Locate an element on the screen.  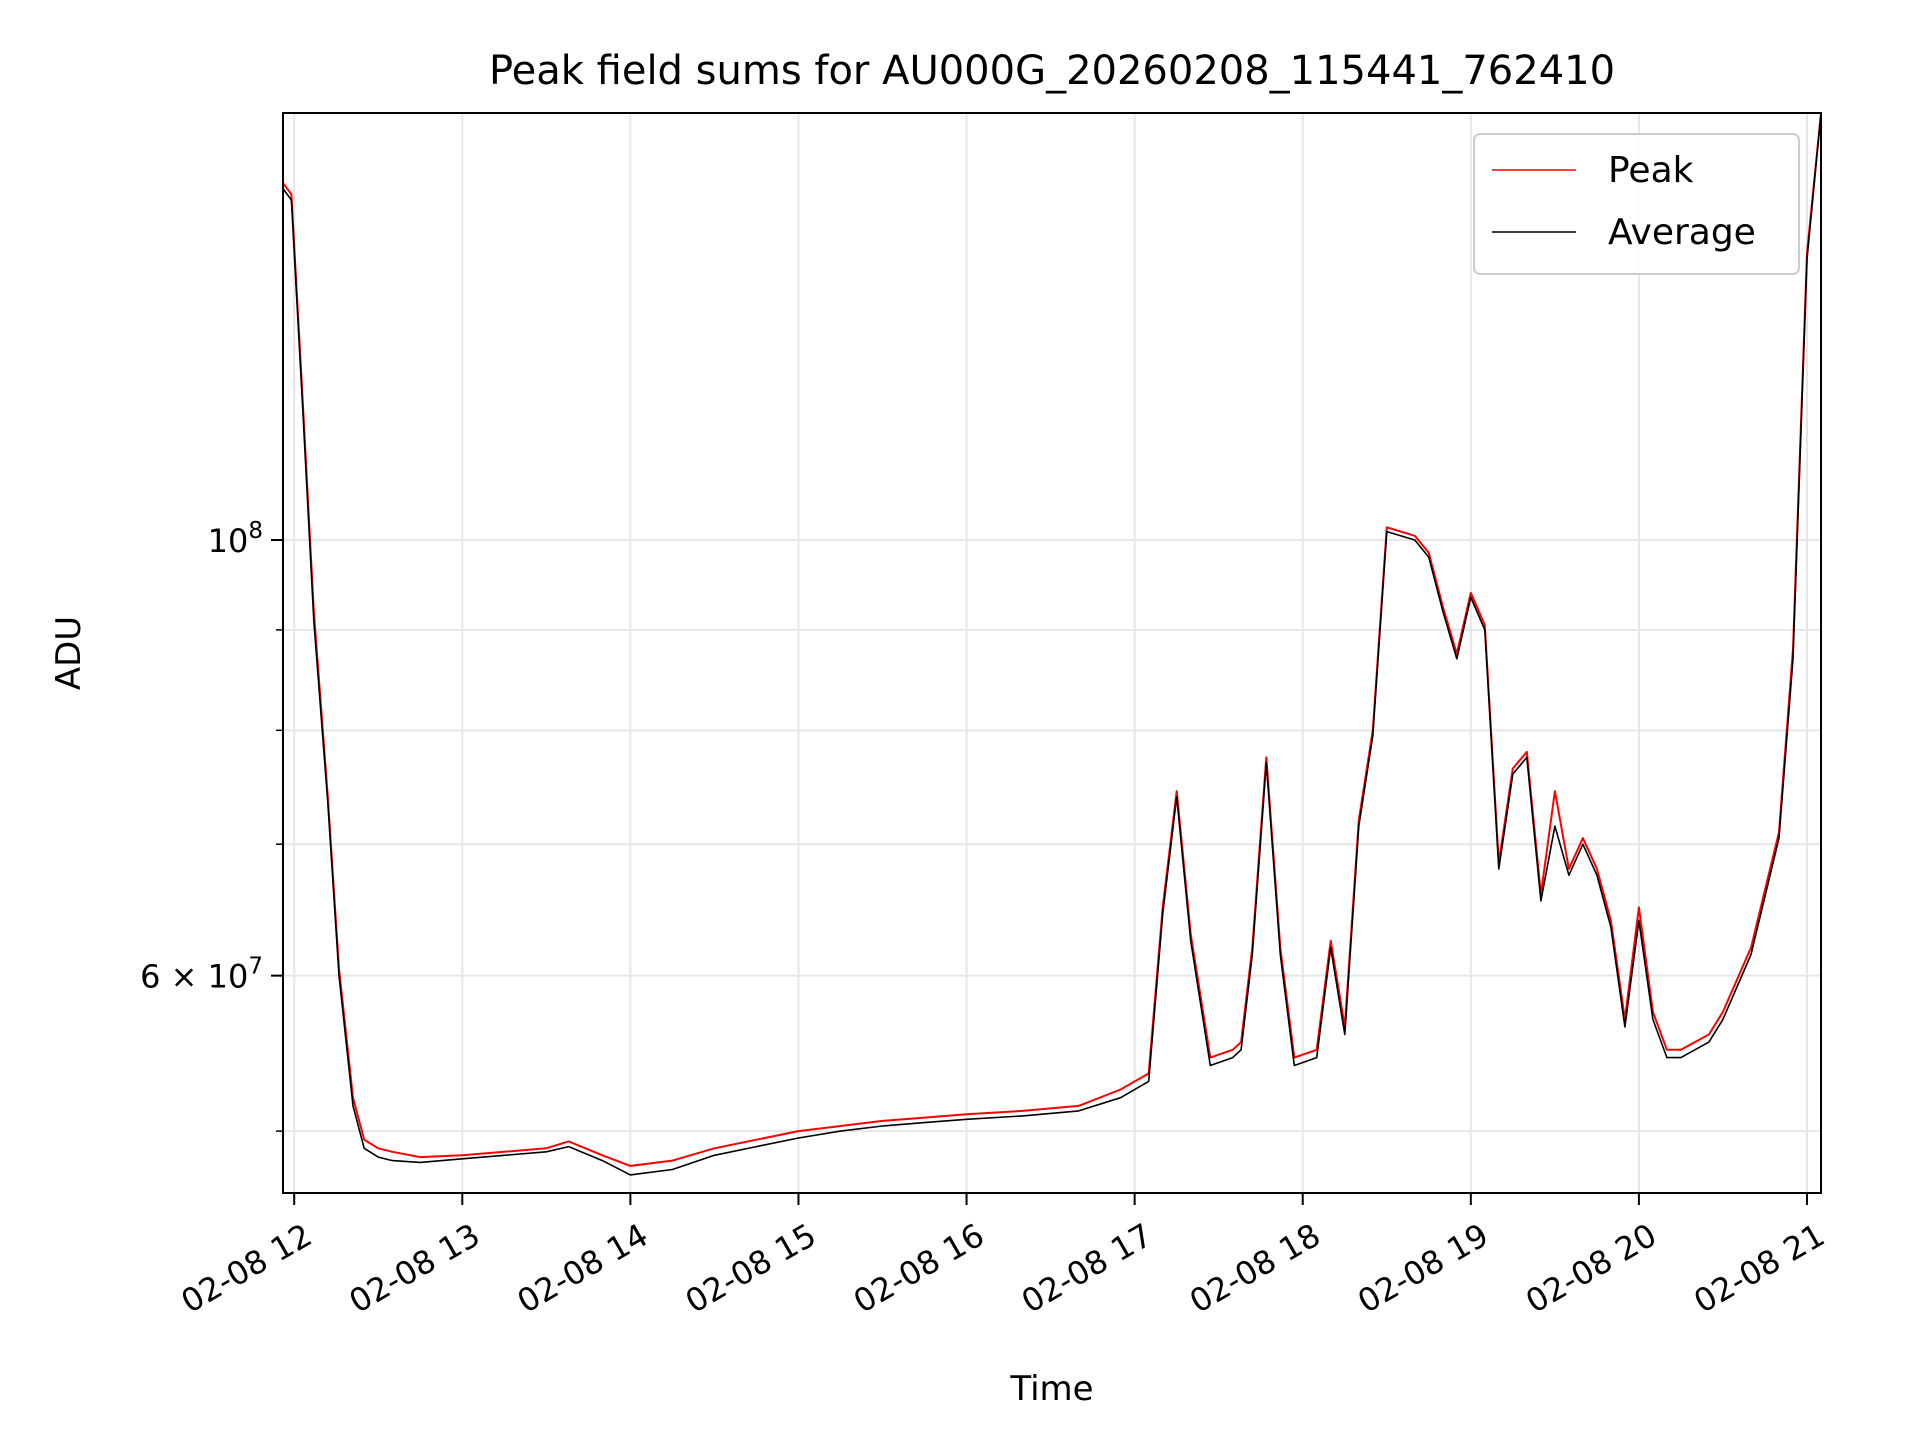
x-tick-label: 02-08 12 is located at coordinates (247, 1268).